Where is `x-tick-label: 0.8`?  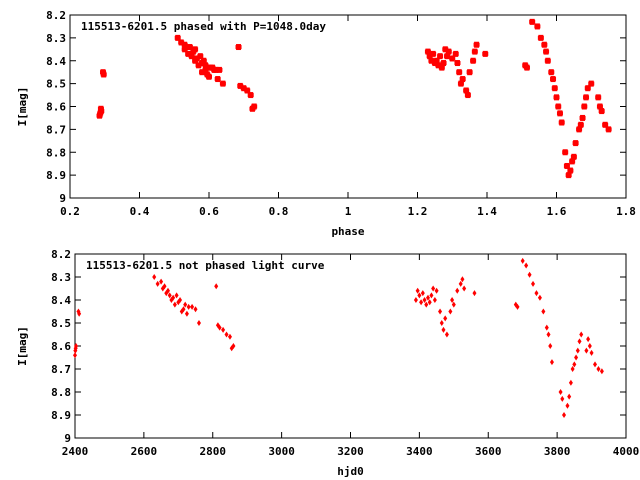 x-tick-label: 0.8 is located at coordinates (279, 211).